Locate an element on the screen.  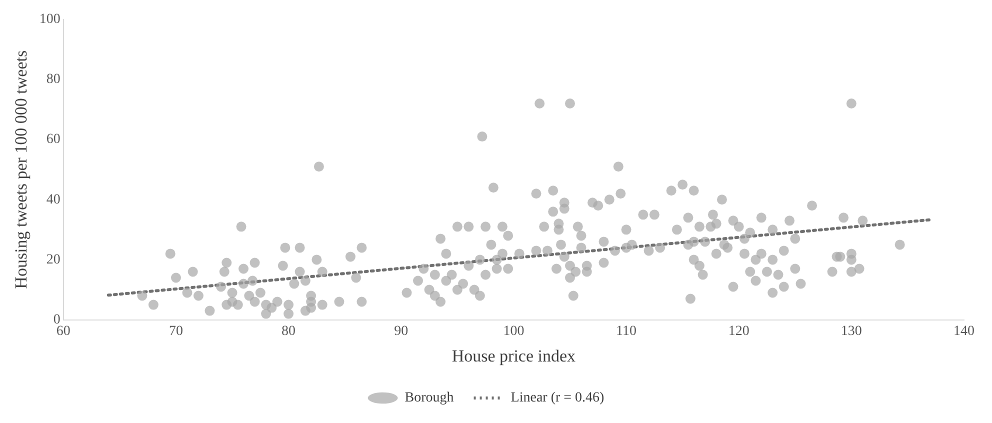
legend-label: Borough is located at coordinates (429, 398).